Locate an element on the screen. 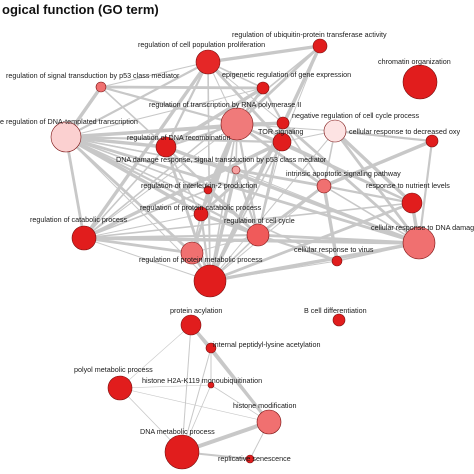 The width and height of the screenshot is (474, 474). edge-tor-protmetab is located at coordinates (246, 211).